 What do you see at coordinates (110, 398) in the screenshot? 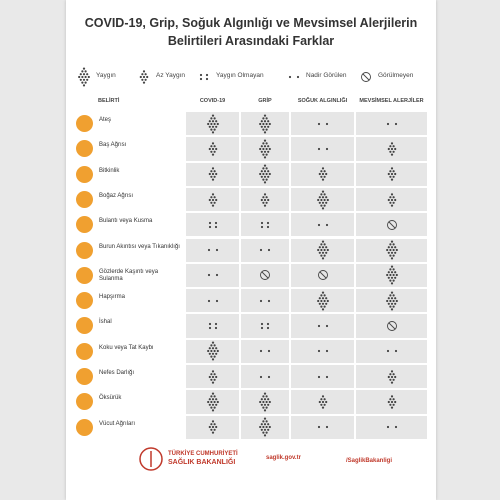
I see `symptom-label: Öksürük` at bounding box center [110, 398].